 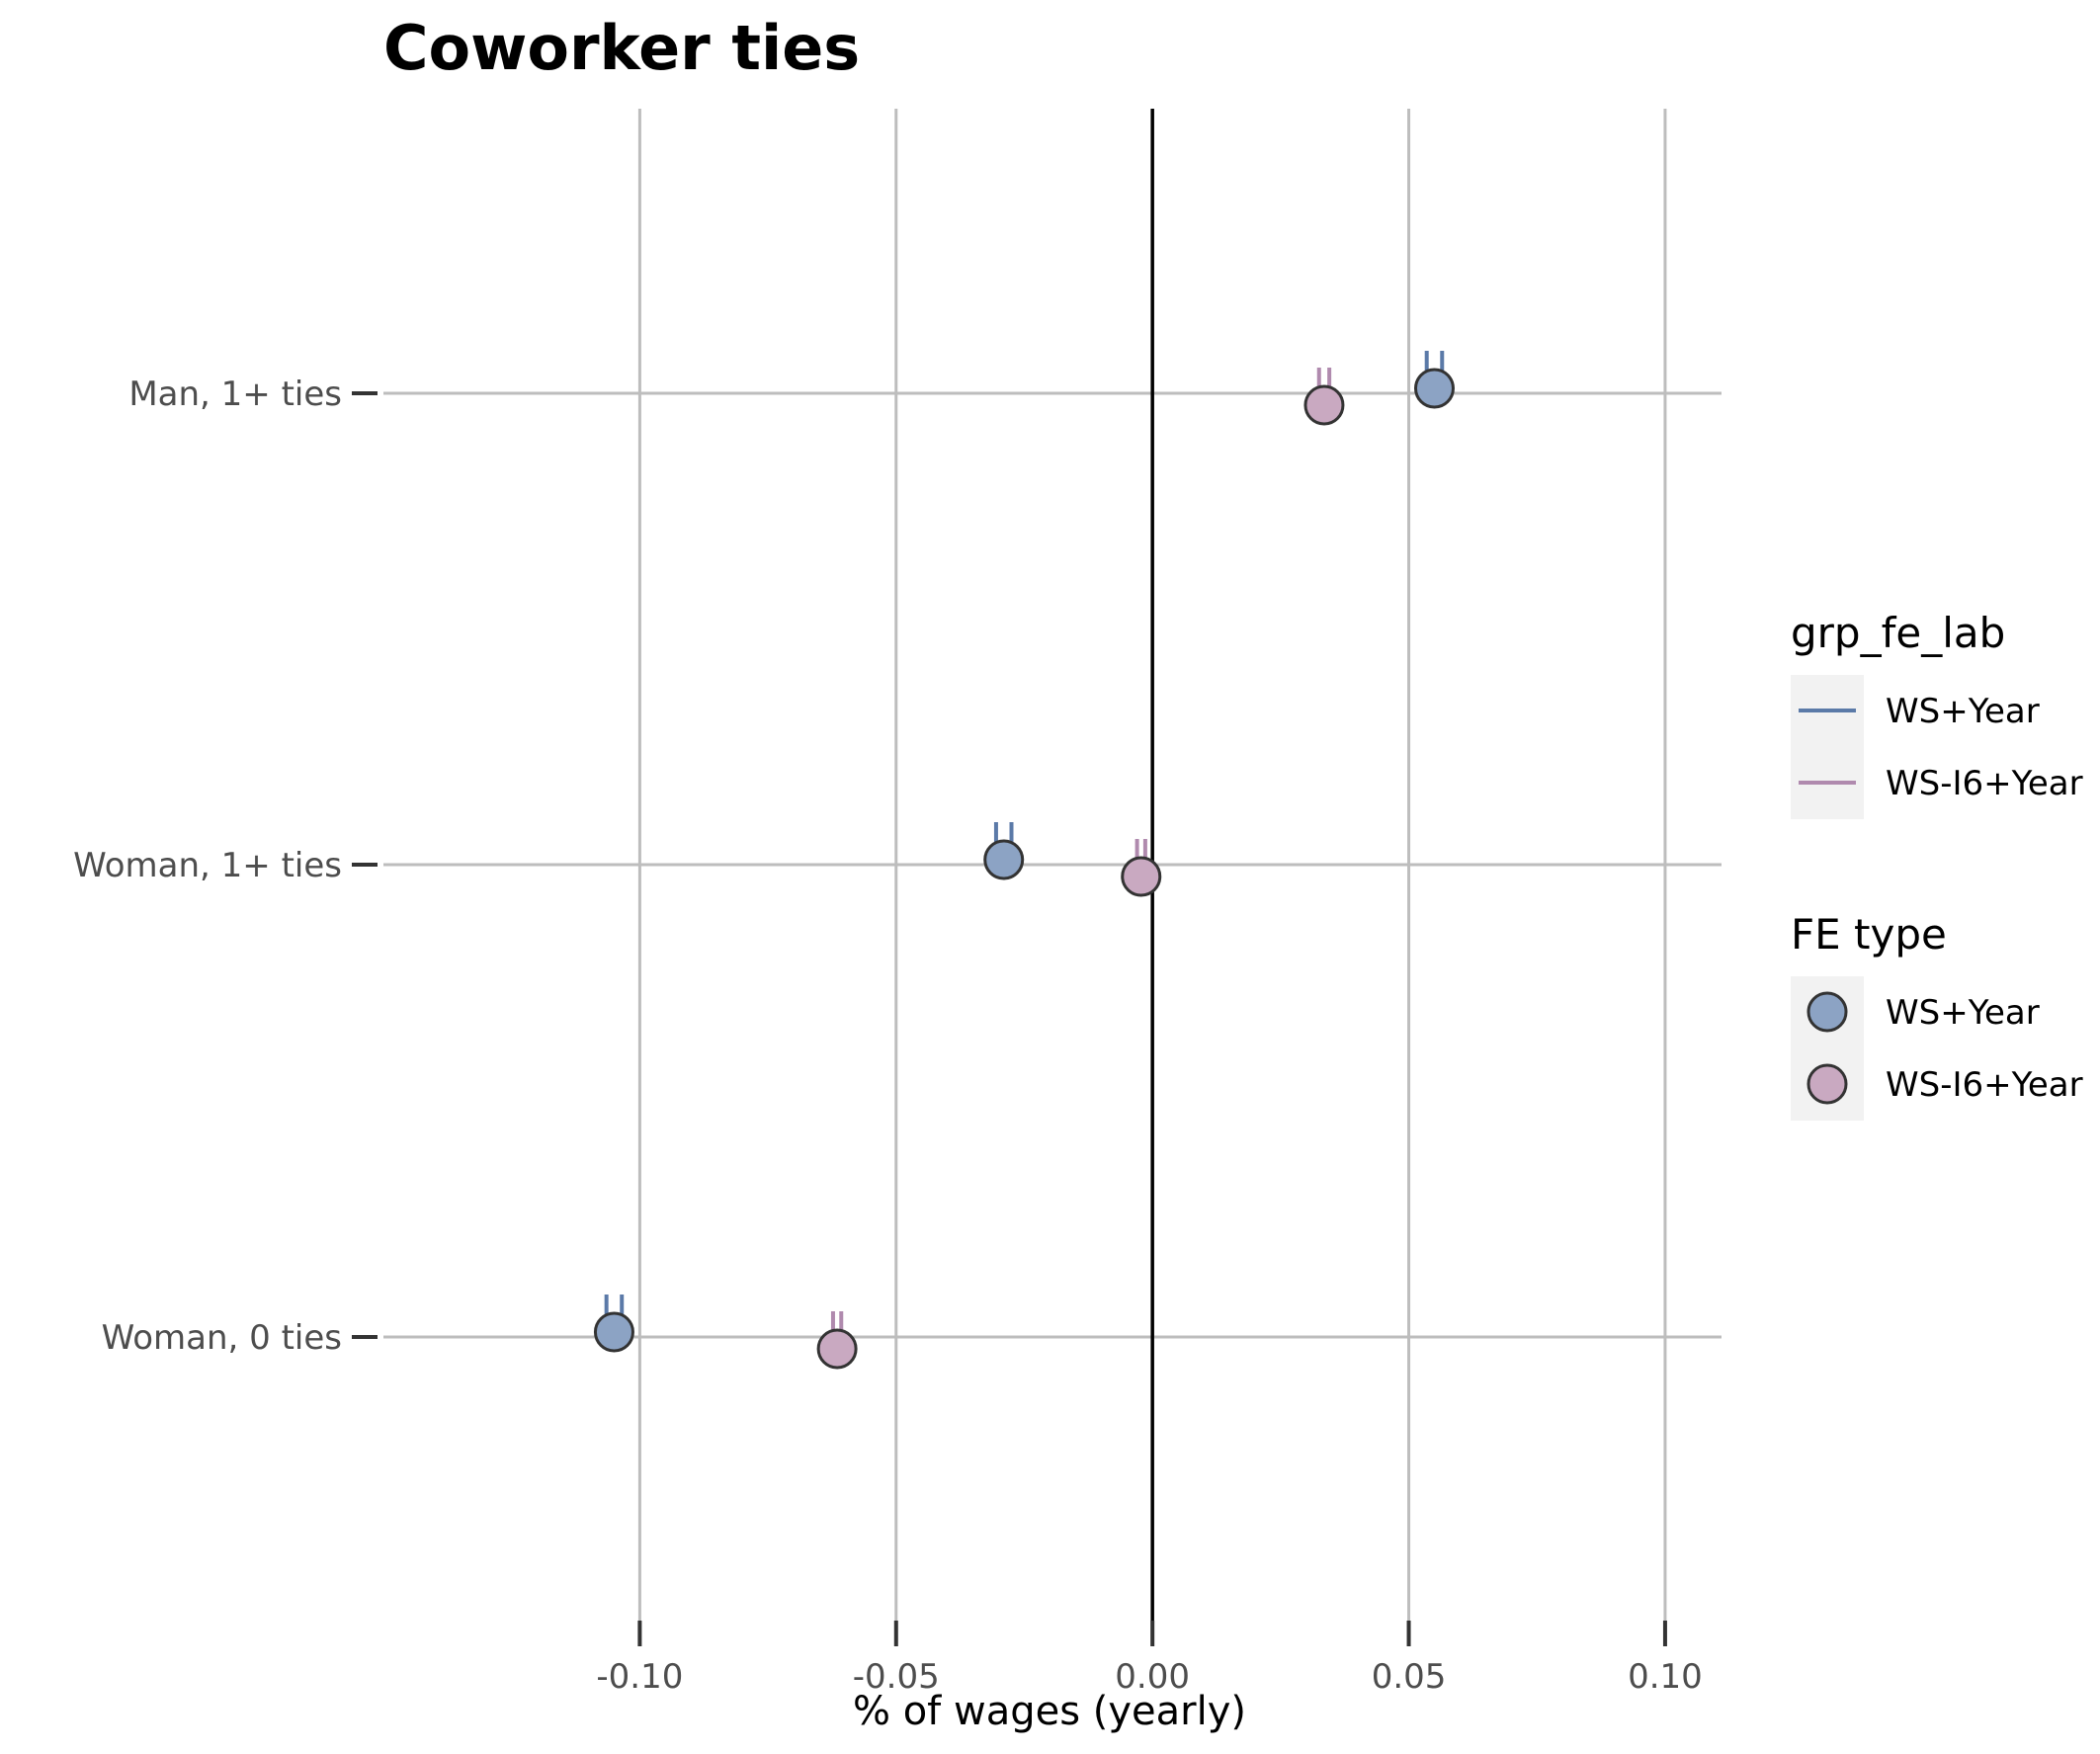 I want to click on x-axis-title: % of wages (yearly), so click(x=1049, y=1711).